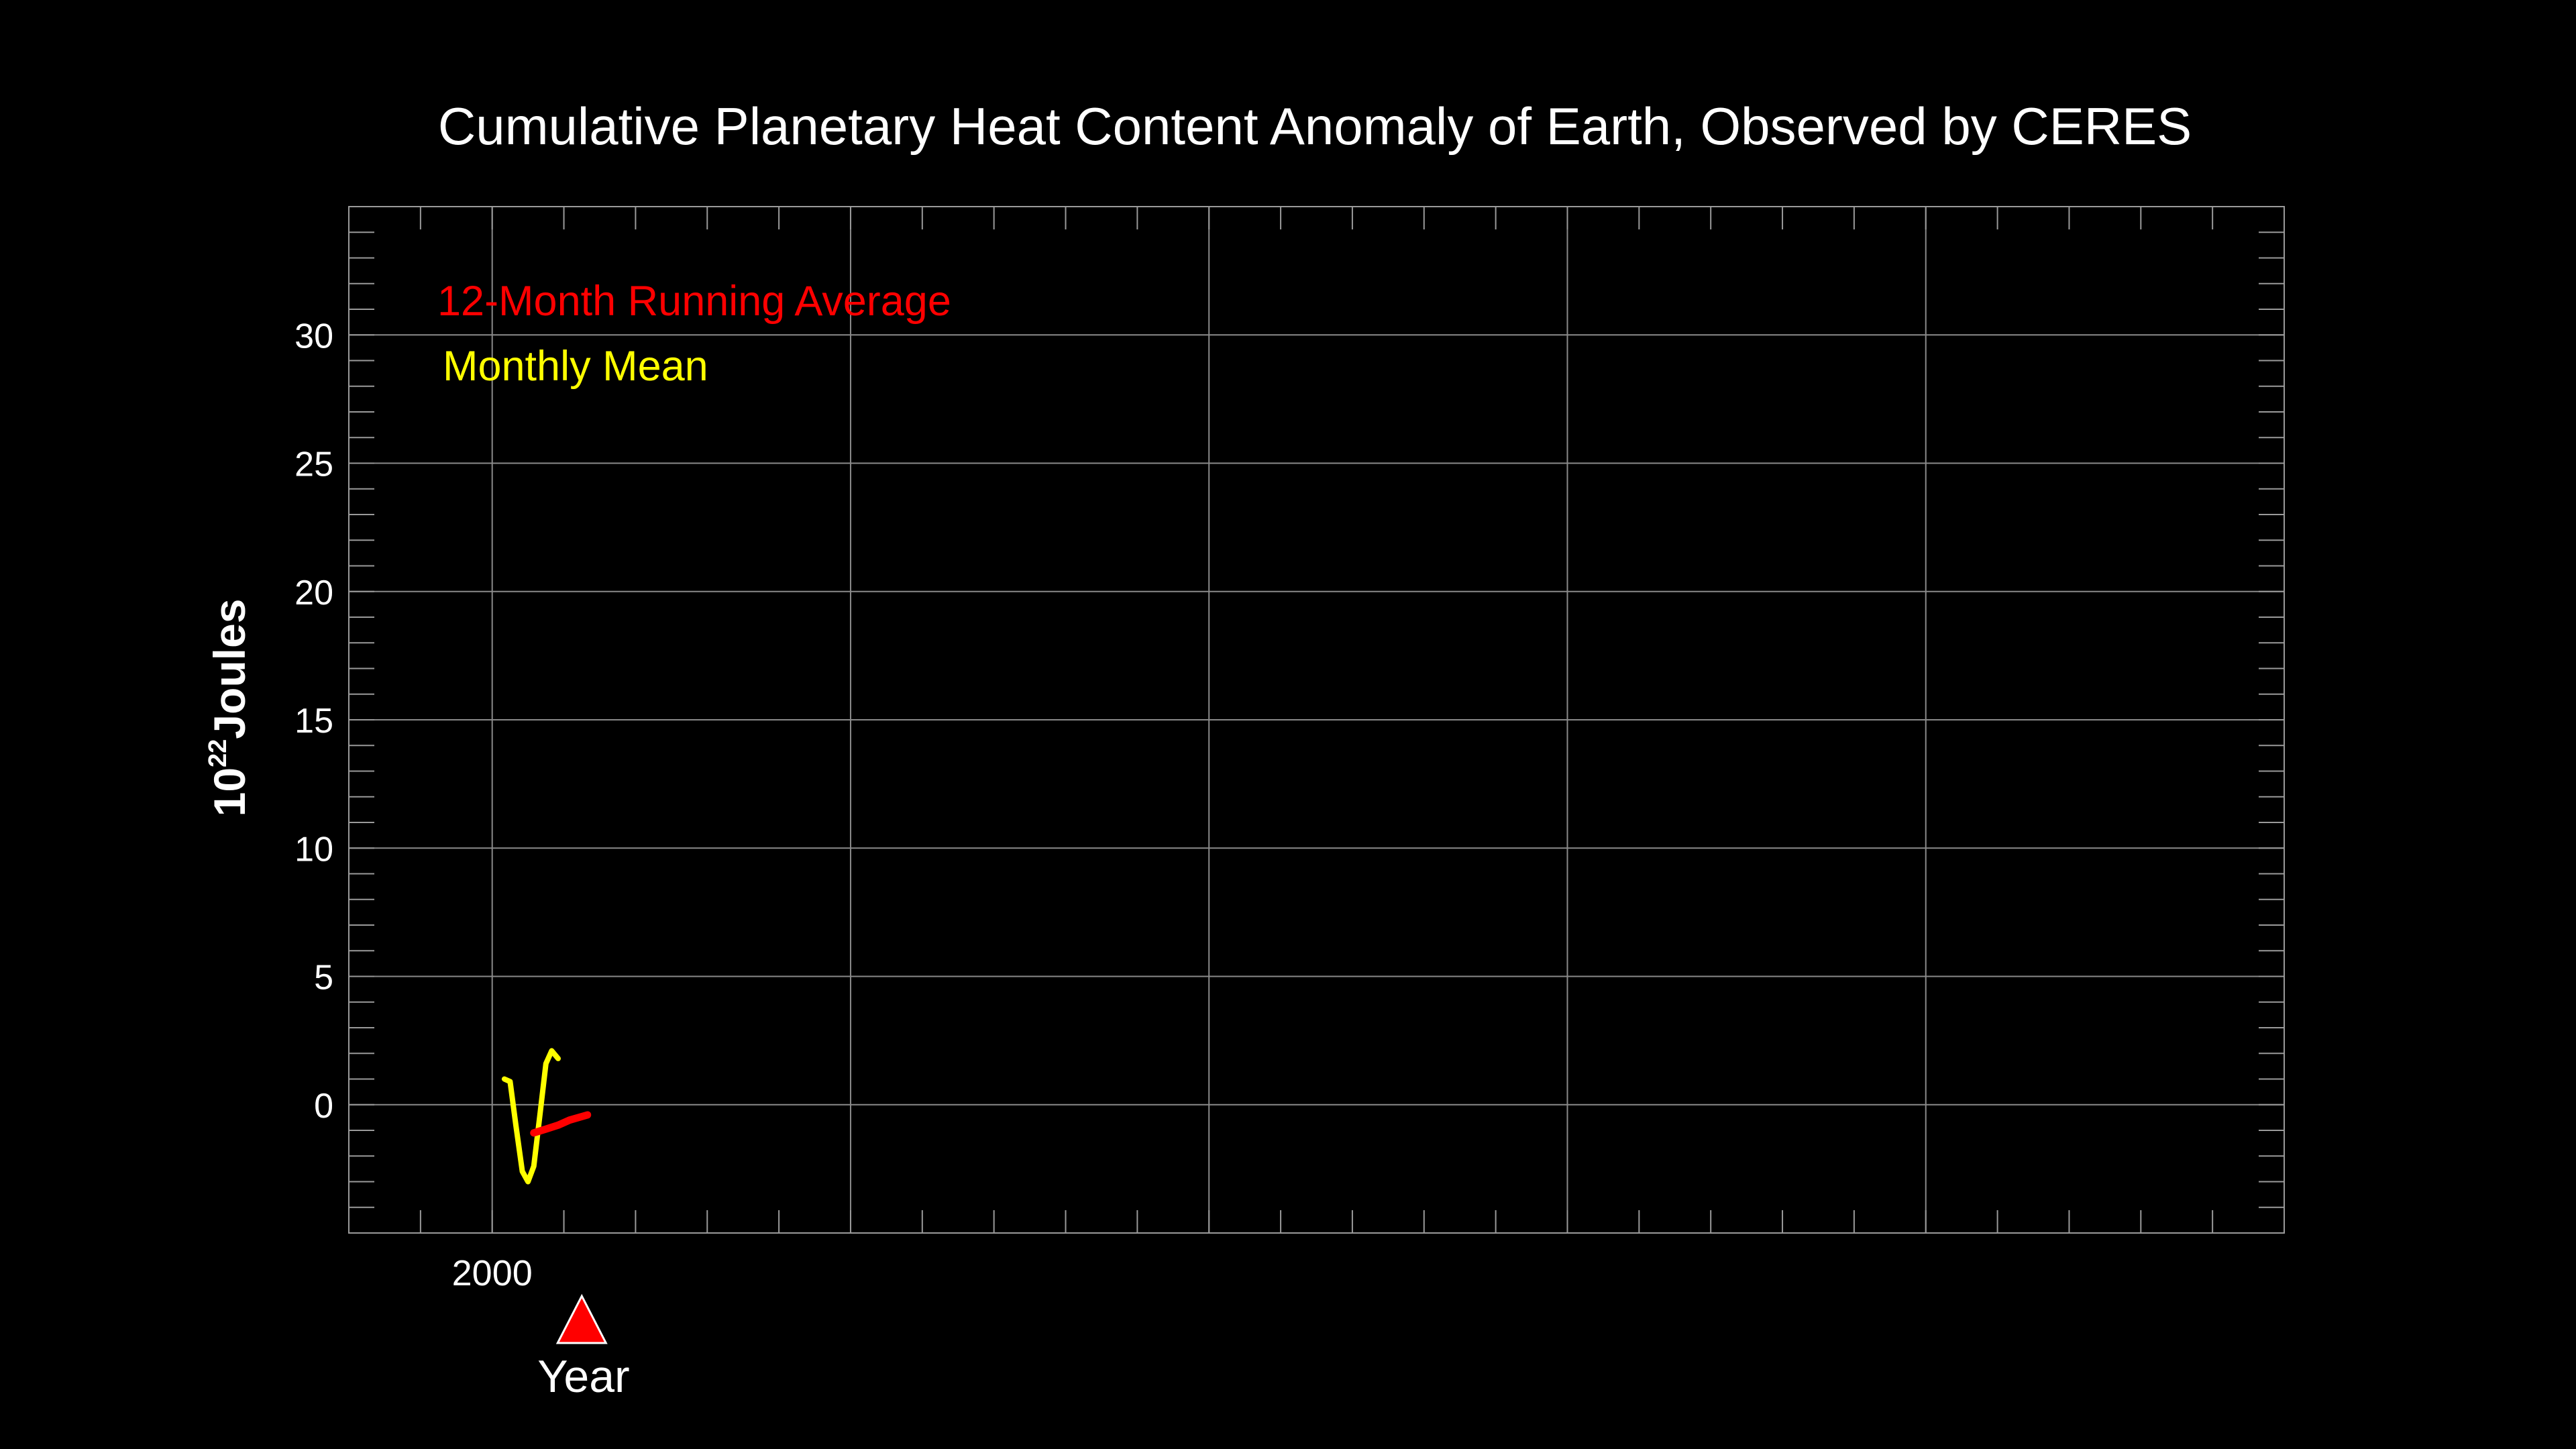 The height and width of the screenshot is (1449, 2576). I want to click on y-tick-label: 0, so click(323, 1106).